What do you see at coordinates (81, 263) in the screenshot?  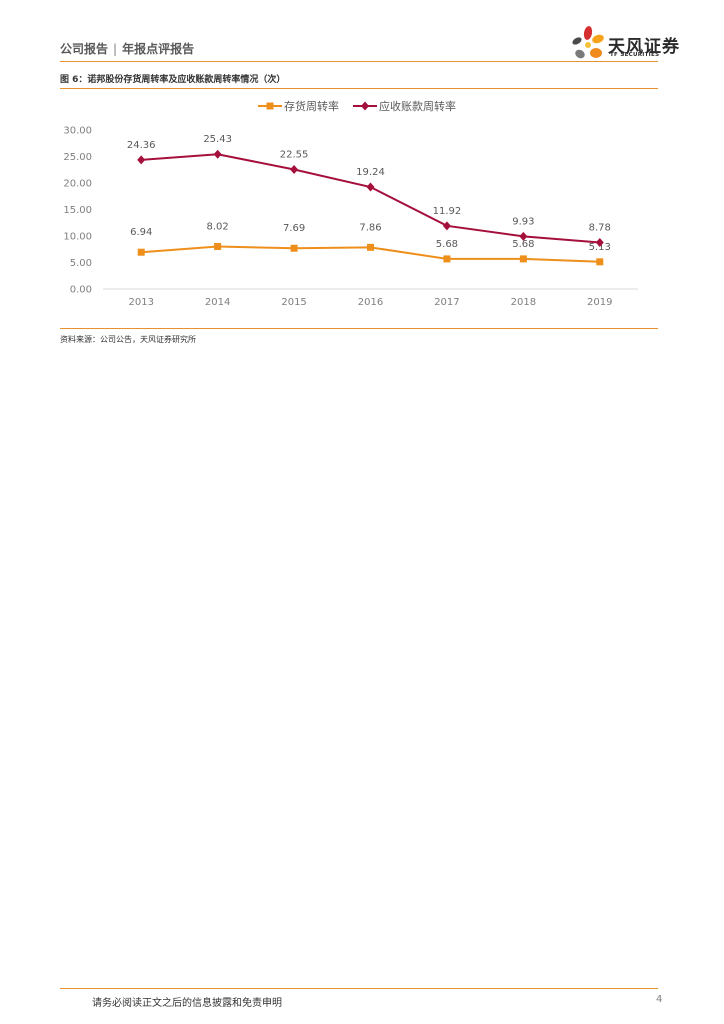 I see `y-tick-label: 5.00` at bounding box center [81, 263].